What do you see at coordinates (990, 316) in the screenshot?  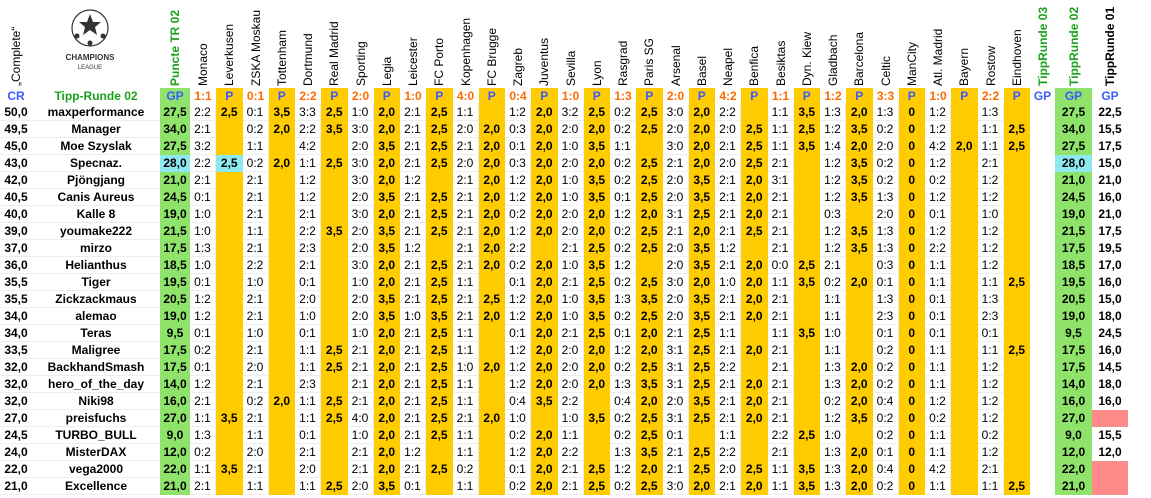 I see `tip-cell: 2:3` at bounding box center [990, 316].